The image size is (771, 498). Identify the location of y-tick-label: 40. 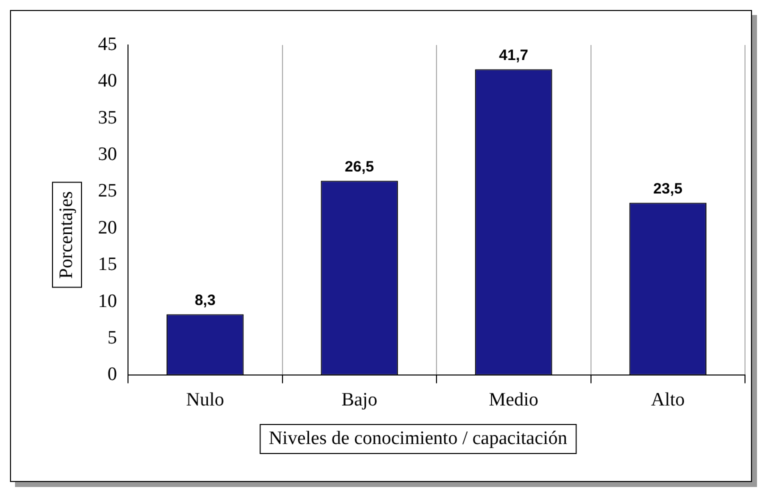
(107, 81).